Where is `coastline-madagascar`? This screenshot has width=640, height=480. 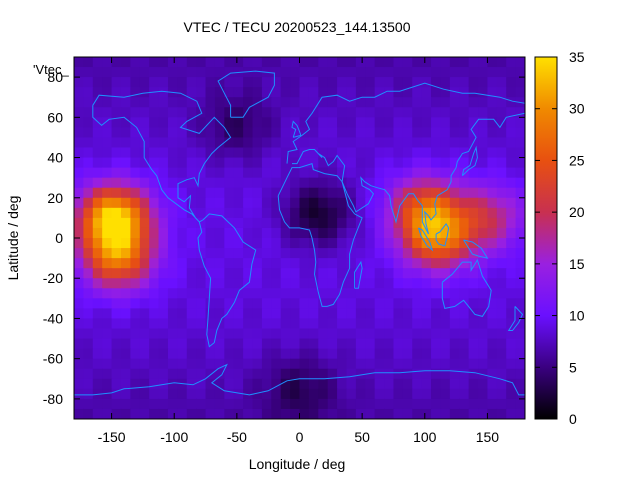
coastline-madagascar is located at coordinates (358, 274).